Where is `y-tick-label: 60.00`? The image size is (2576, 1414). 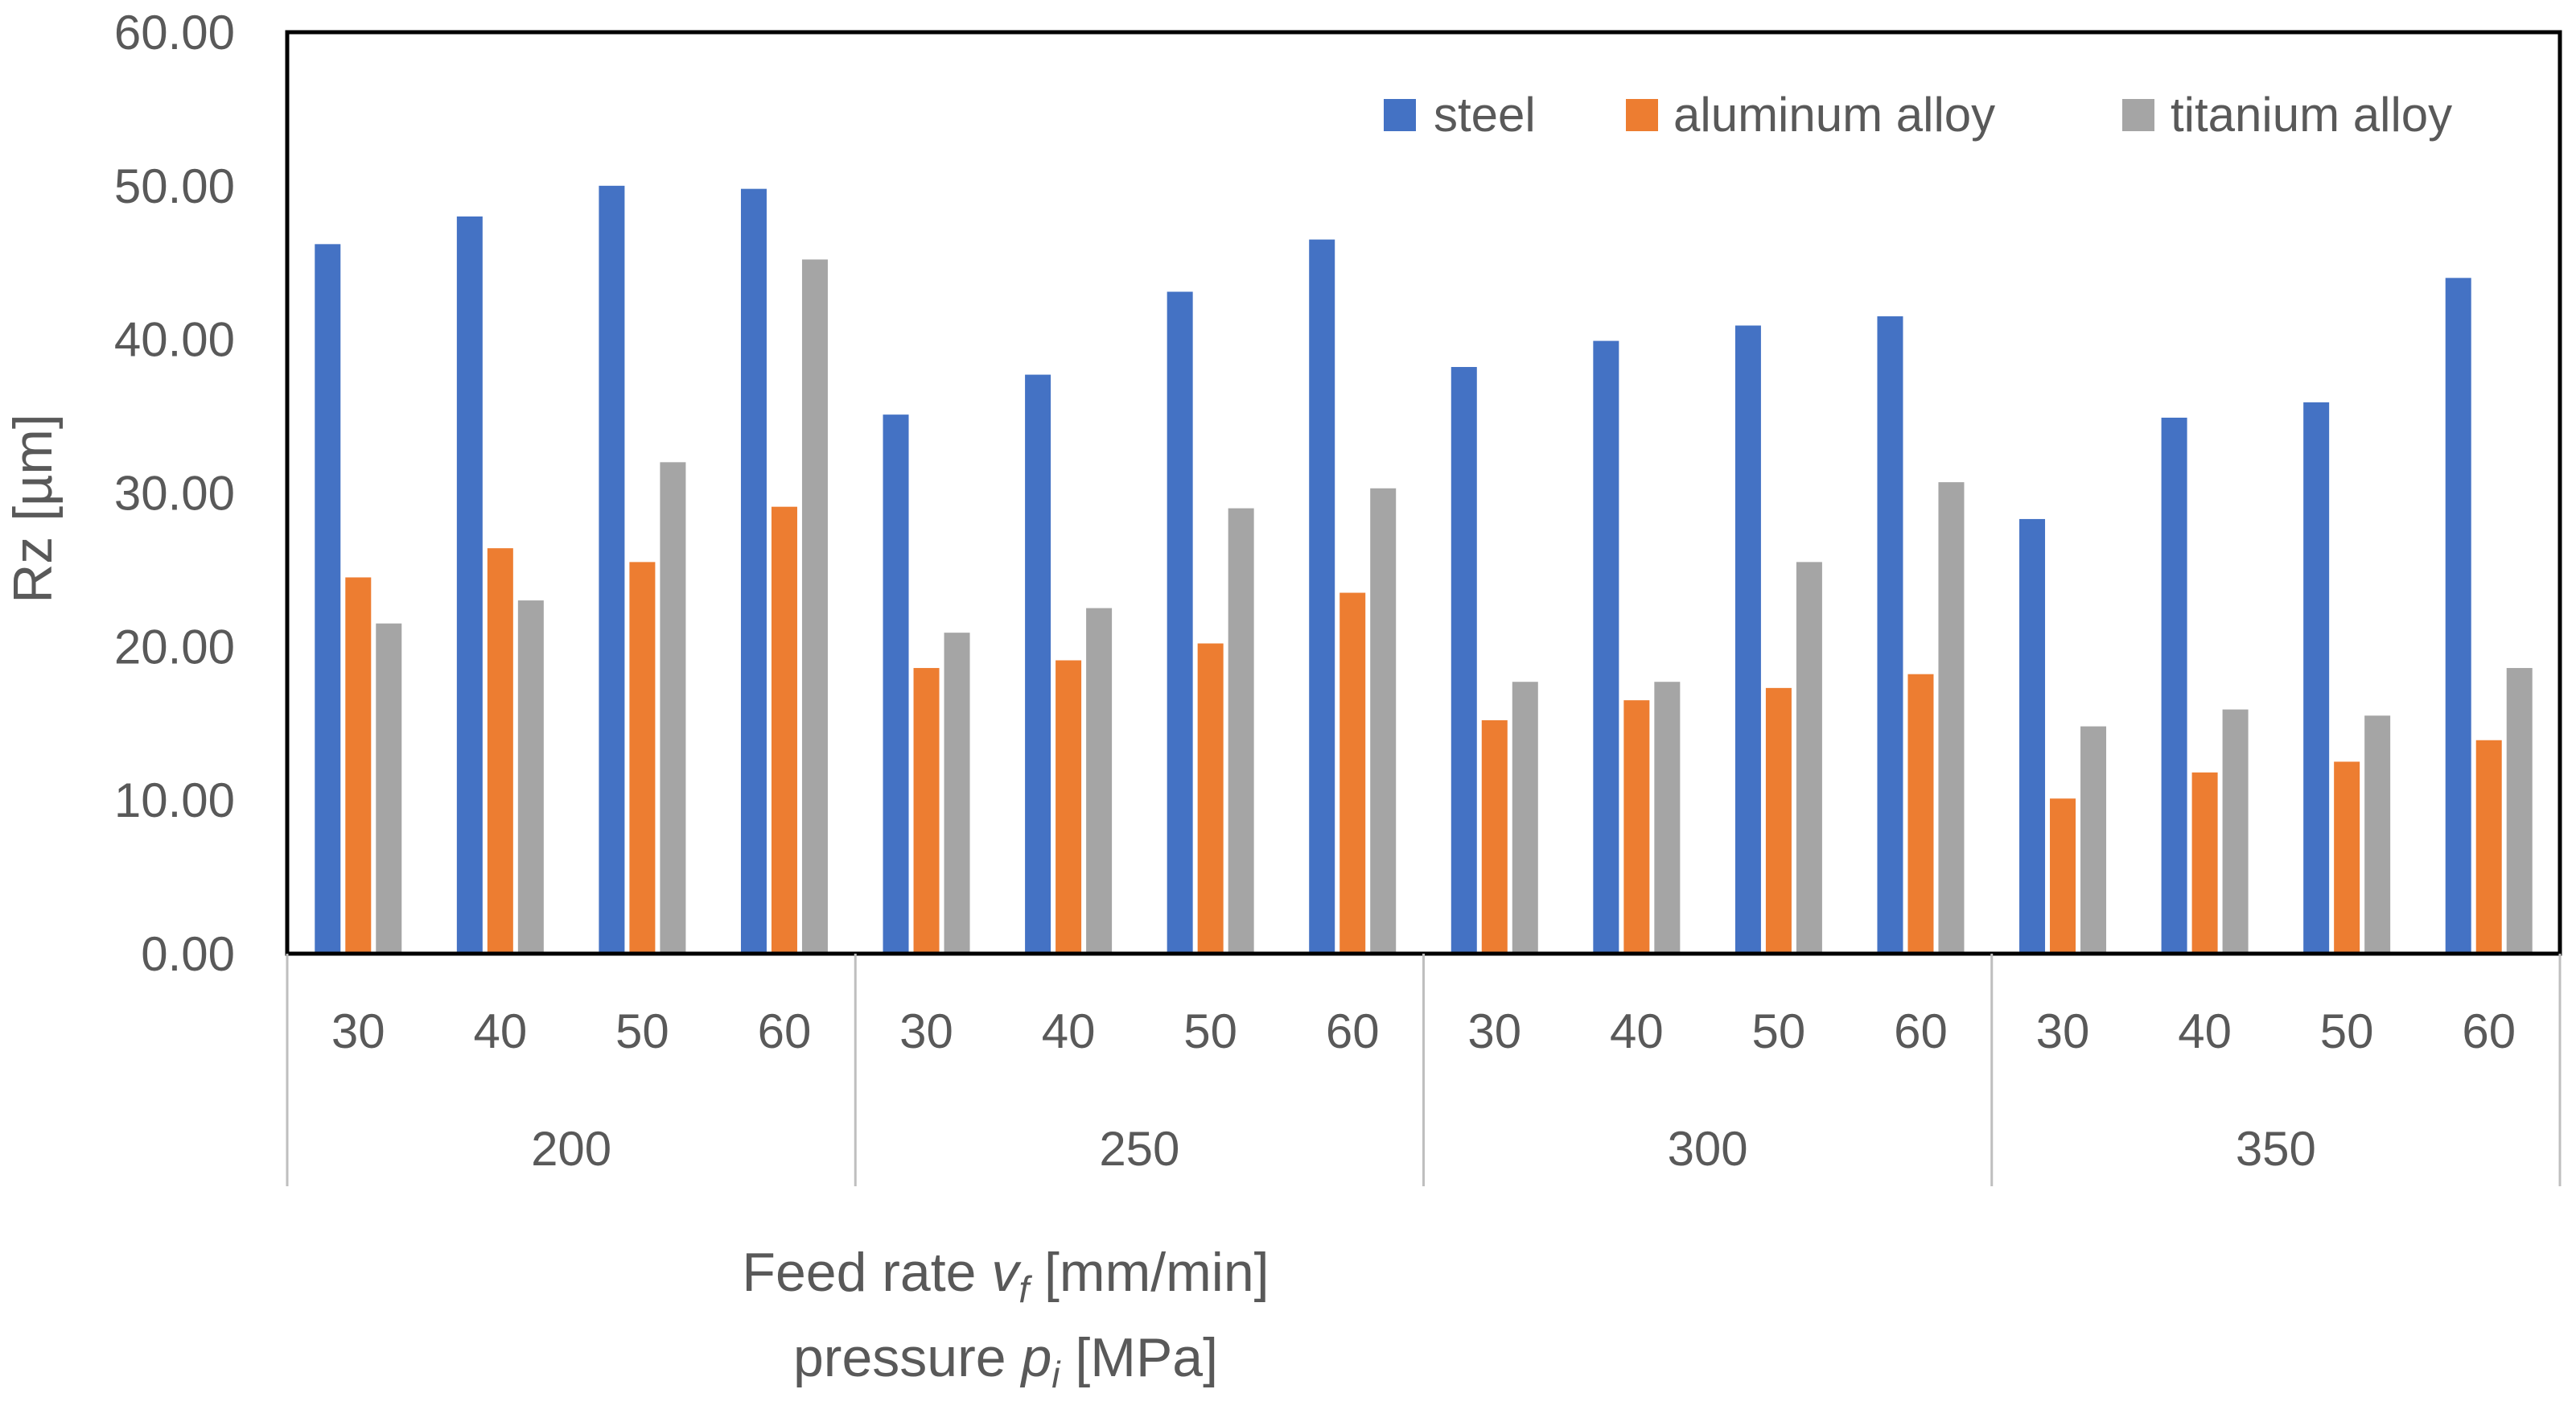 y-tick-label: 60.00 is located at coordinates (174, 33).